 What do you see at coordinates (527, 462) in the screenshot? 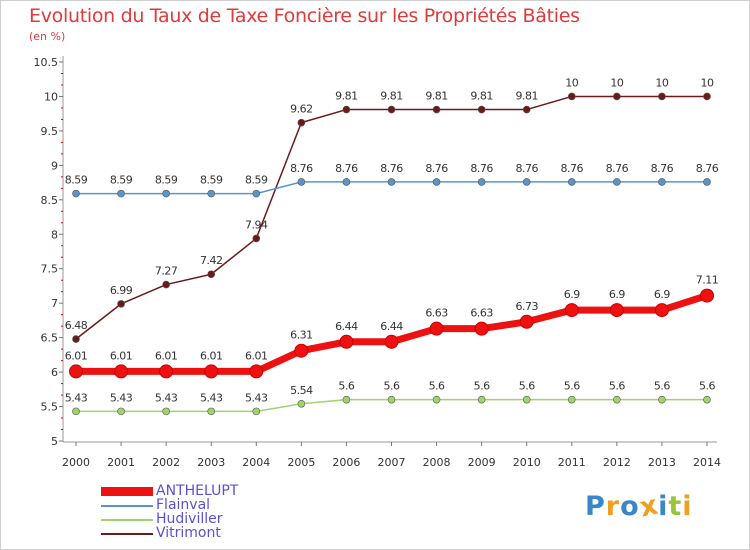
I see `x-tick-label: 2010` at bounding box center [527, 462].